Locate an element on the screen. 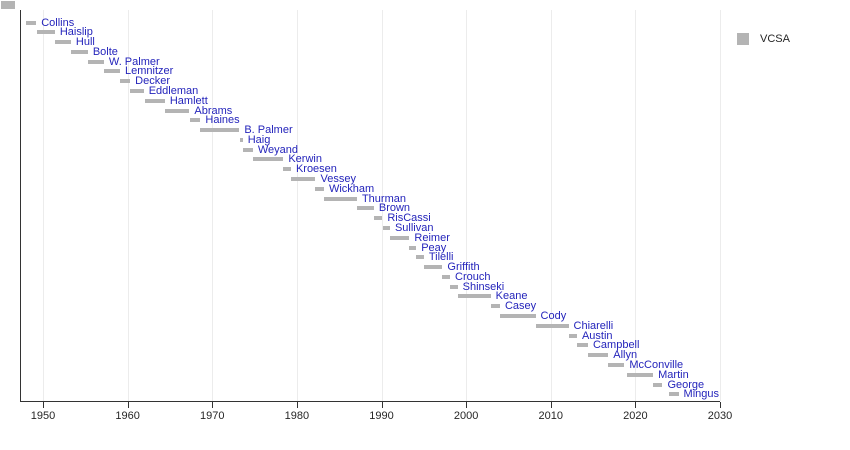 The height and width of the screenshot is (450, 850). bar-label-riscassi: RisCassi is located at coordinates (409, 218).